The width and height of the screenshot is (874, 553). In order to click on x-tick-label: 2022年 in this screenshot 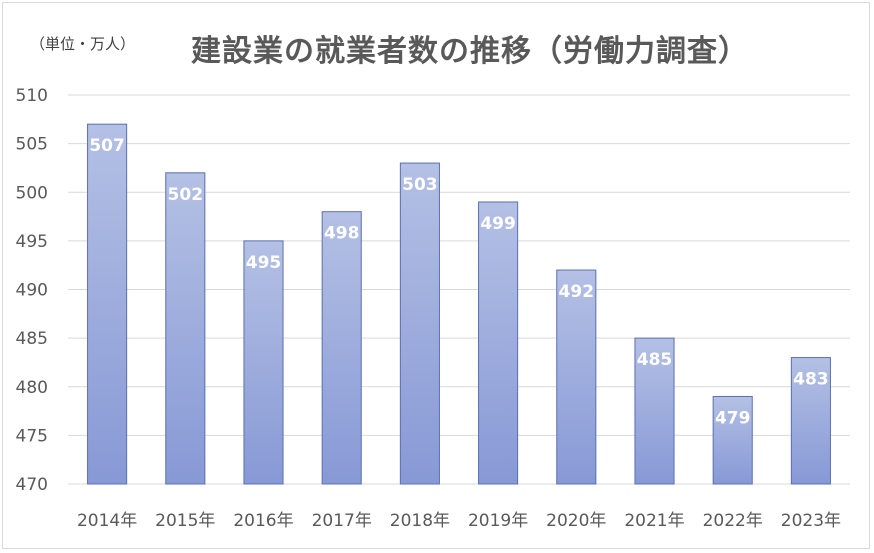, I will do `click(733, 521)`.